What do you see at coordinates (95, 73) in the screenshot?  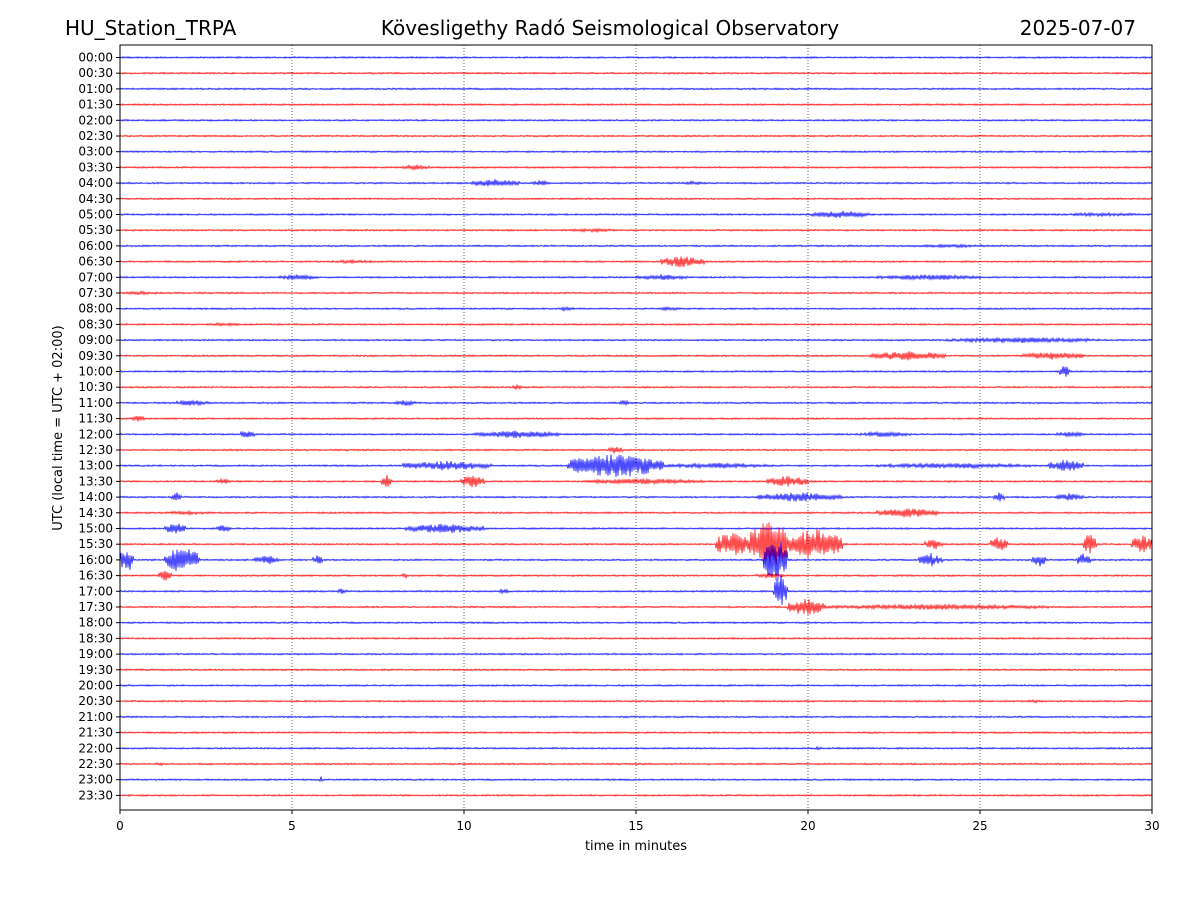 I see `y-tick-label: 00:30` at bounding box center [95, 73].